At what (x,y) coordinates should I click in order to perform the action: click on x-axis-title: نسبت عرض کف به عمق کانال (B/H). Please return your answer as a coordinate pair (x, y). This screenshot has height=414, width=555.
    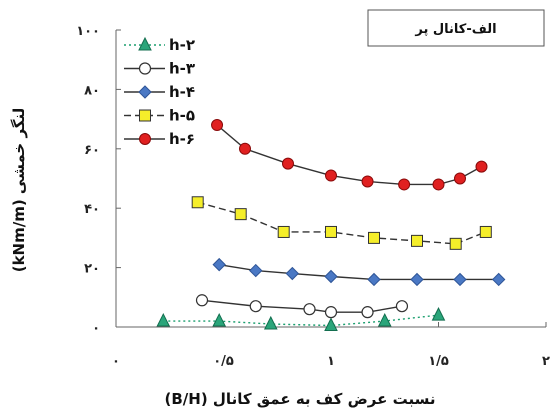
    Looking at the image, I should click on (300, 399).